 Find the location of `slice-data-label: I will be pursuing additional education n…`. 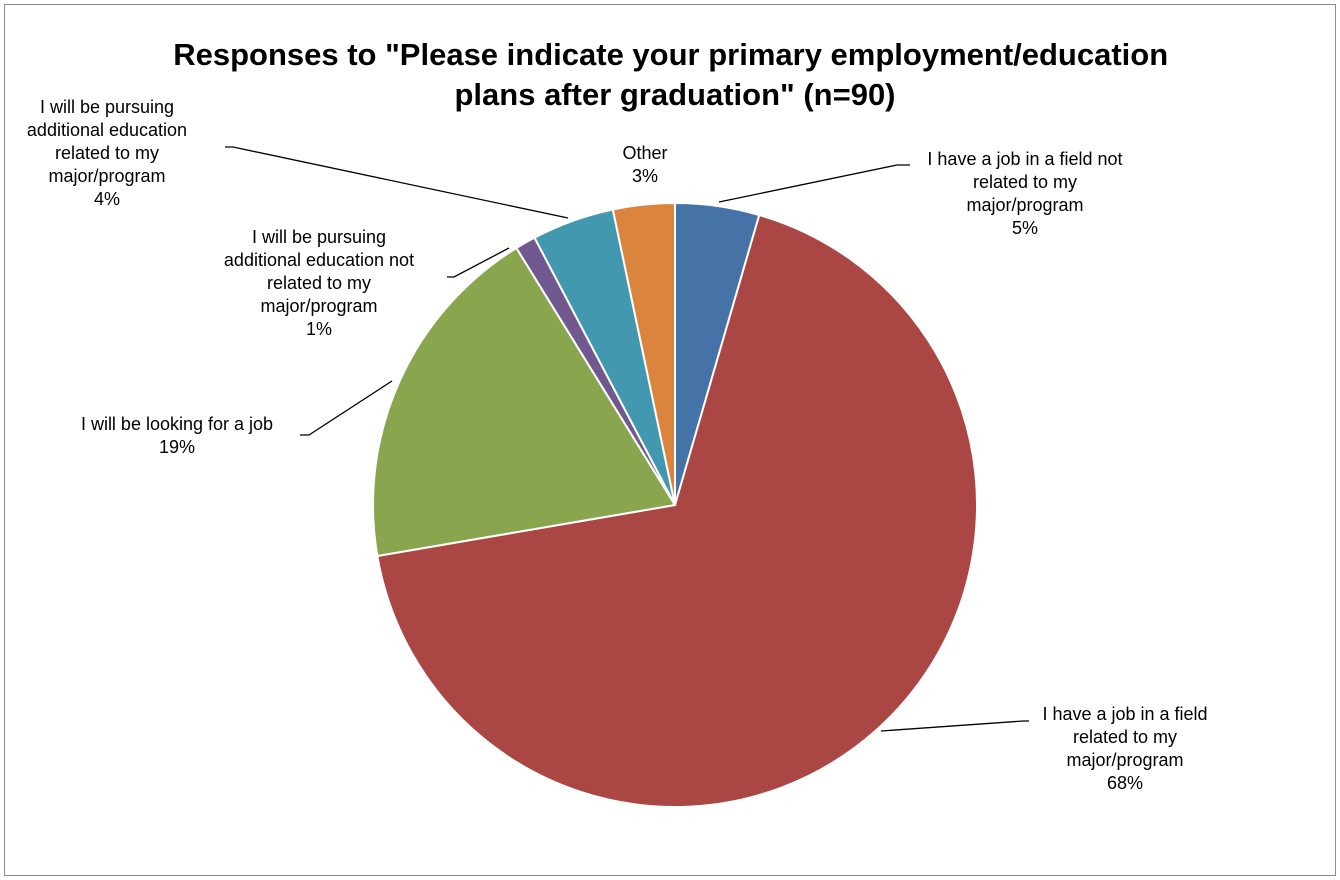

slice-data-label: I will be pursuing additional education n… is located at coordinates (319, 283).